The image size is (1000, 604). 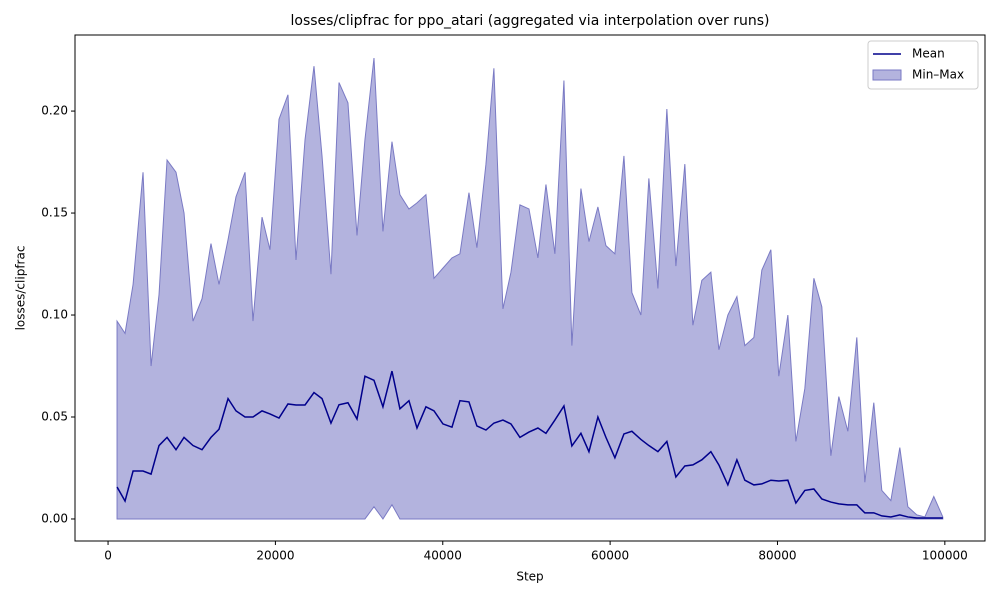 What do you see at coordinates (108, 556) in the screenshot?
I see `x-tick-label: 0` at bounding box center [108, 556].